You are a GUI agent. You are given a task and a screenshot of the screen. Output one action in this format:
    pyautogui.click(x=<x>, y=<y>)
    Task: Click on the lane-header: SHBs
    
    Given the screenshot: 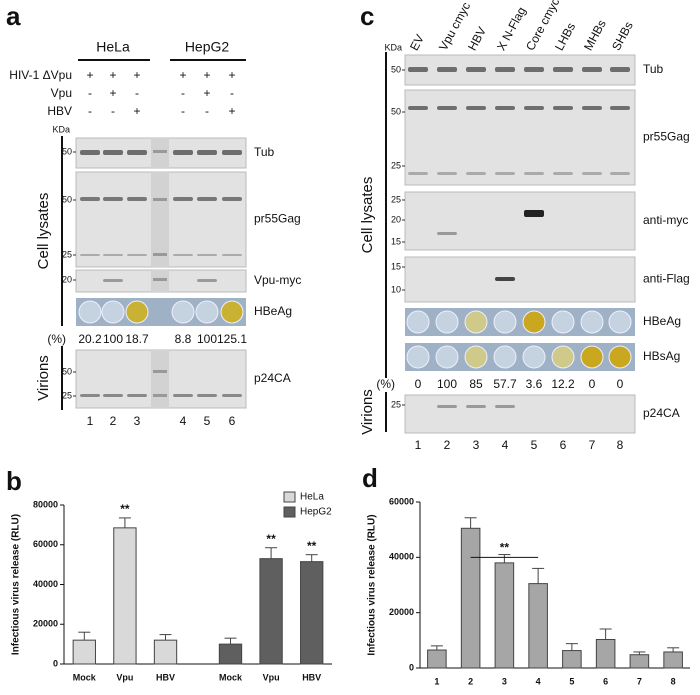 What is the action you would take?
    pyautogui.click(x=622, y=36)
    